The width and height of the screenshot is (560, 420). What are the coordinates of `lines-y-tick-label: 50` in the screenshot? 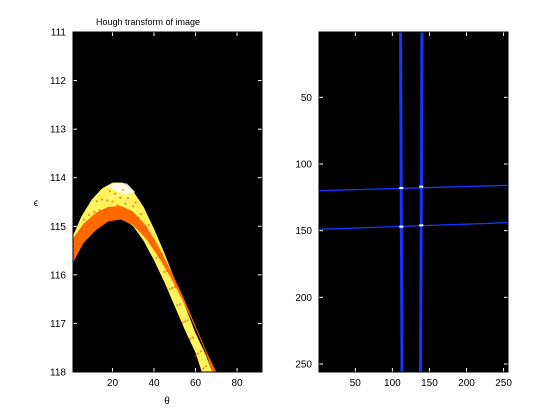 It's located at (307, 98).